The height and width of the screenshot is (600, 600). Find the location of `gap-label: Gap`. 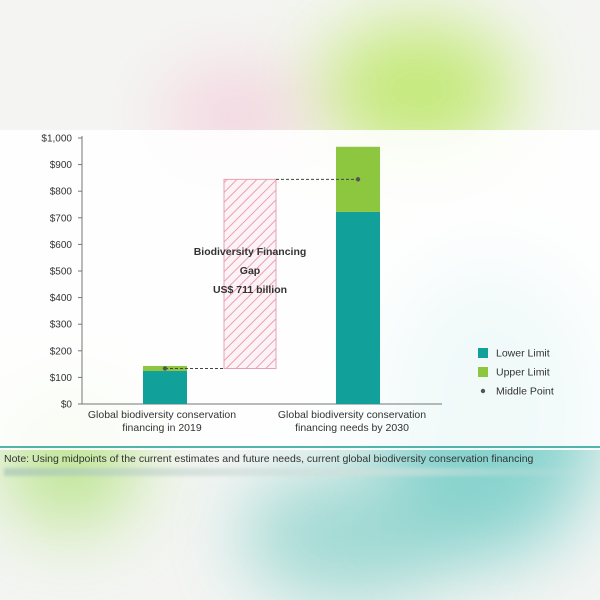

gap-label: Gap is located at coordinates (250, 271).